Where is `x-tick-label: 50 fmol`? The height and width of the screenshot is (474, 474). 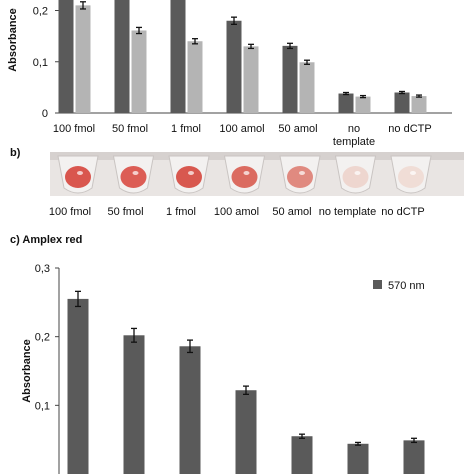
x-tick-label: 50 fmol is located at coordinates (130, 129).